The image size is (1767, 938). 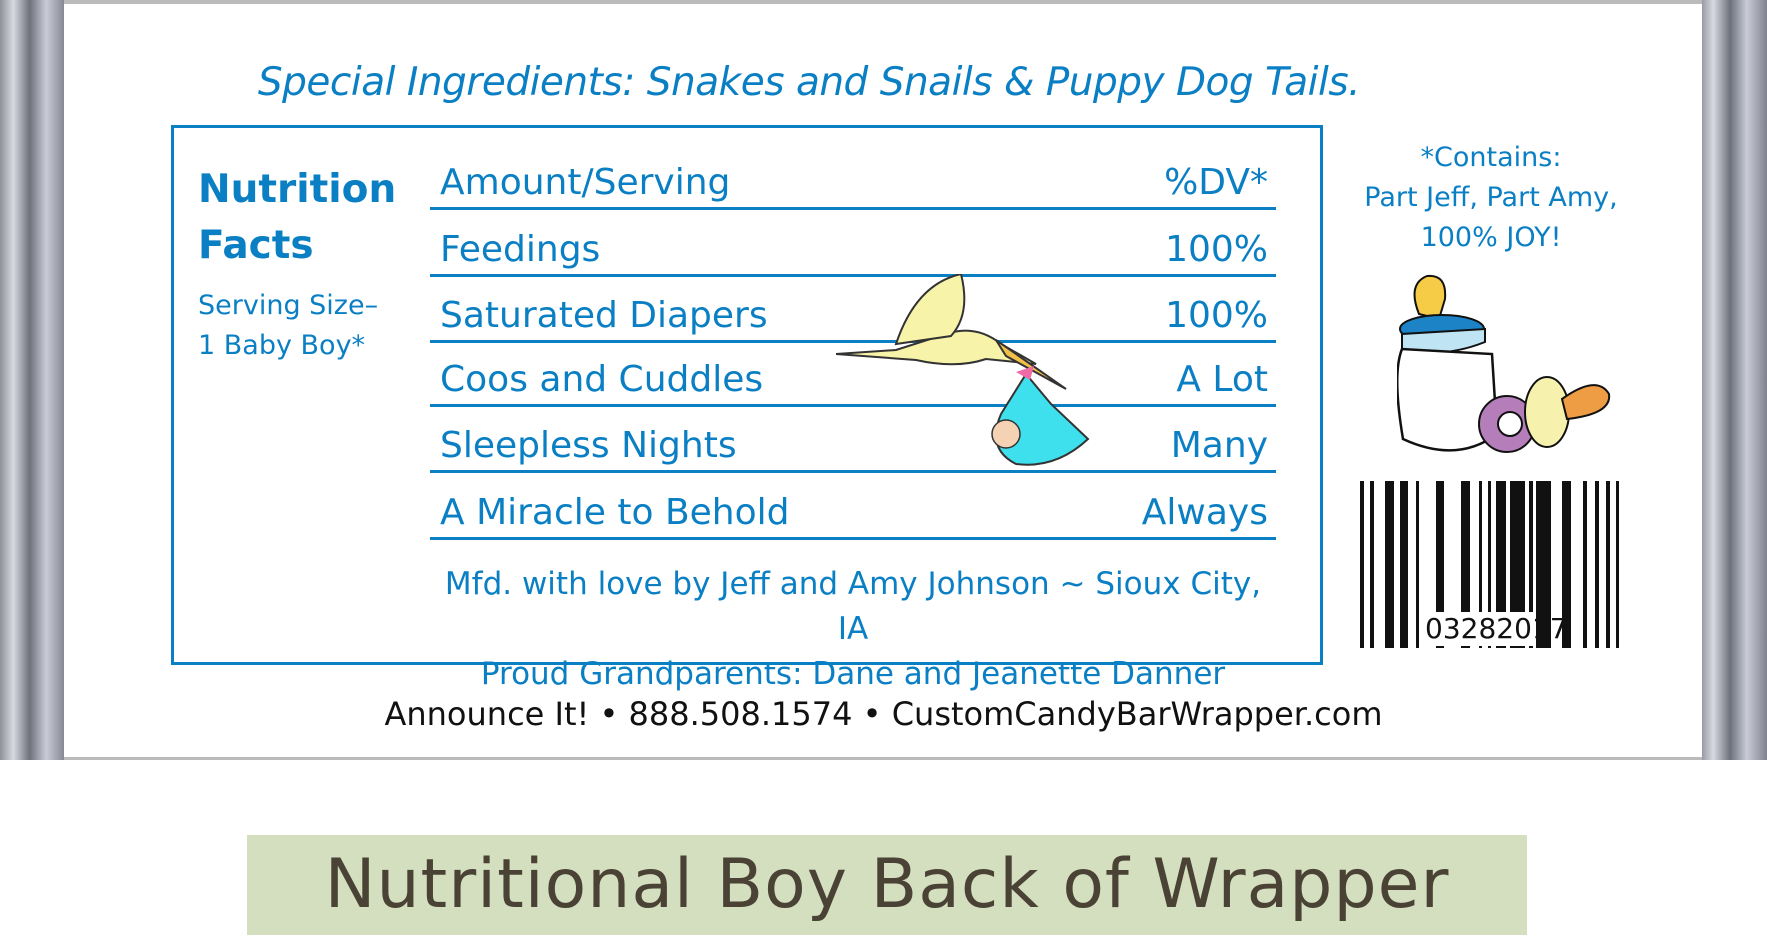 I want to click on row-value: A Lot, so click(x=1222, y=379).